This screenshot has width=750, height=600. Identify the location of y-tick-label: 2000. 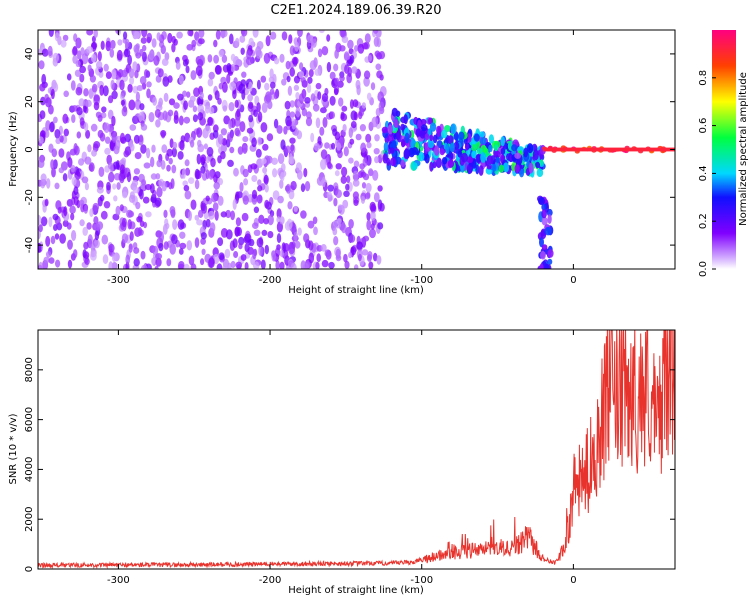
(29, 518).